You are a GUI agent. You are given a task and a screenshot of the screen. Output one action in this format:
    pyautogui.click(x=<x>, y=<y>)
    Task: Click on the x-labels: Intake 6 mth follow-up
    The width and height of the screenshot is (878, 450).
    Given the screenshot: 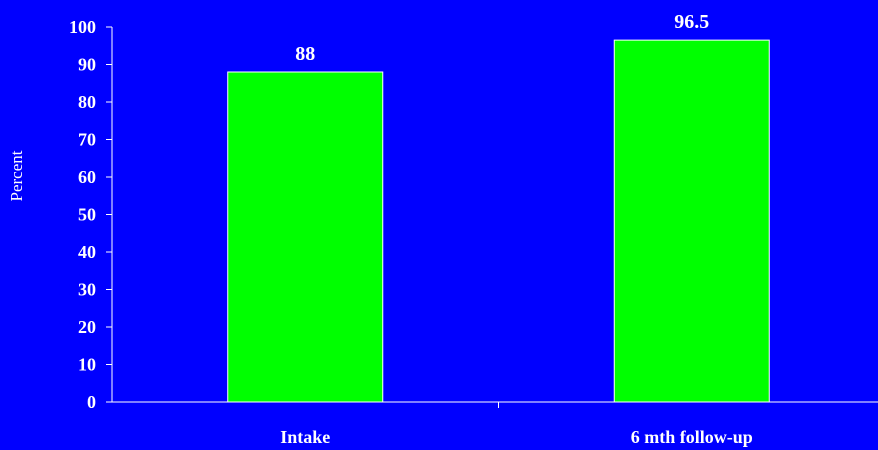 What is the action you would take?
    pyautogui.click(x=516, y=437)
    